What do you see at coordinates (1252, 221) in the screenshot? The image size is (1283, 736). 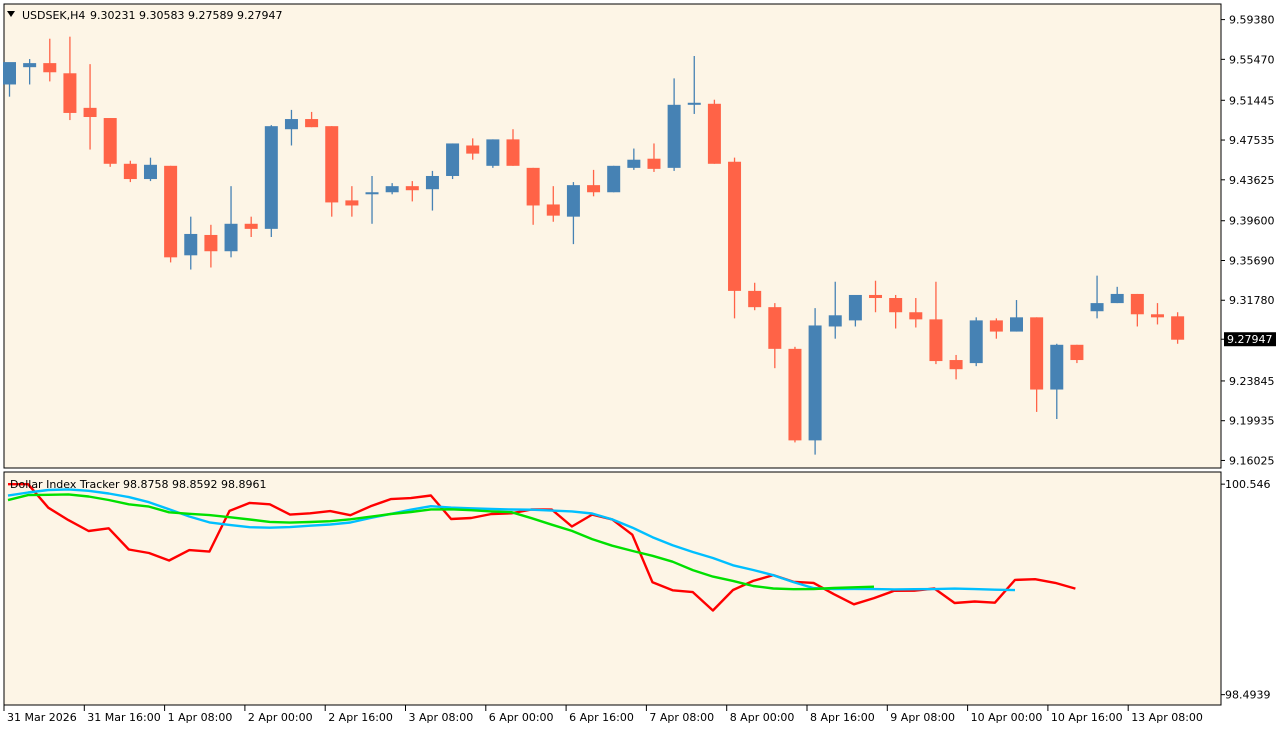 I see `price-tick-label: 9.39600` at bounding box center [1252, 221].